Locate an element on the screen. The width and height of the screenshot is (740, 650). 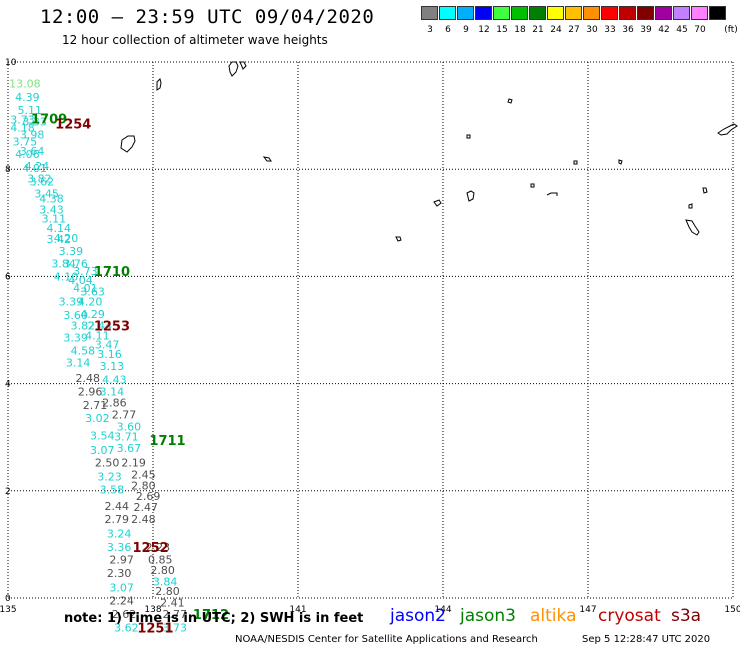
lon-tick-label: 135 is located at coordinates (8, 610).